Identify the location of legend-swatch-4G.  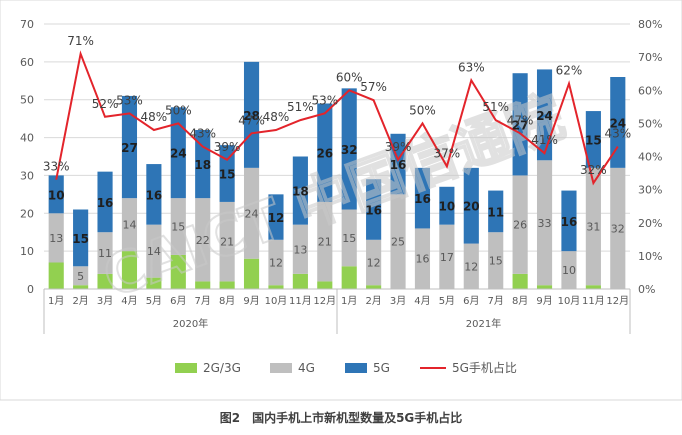
(281, 368).